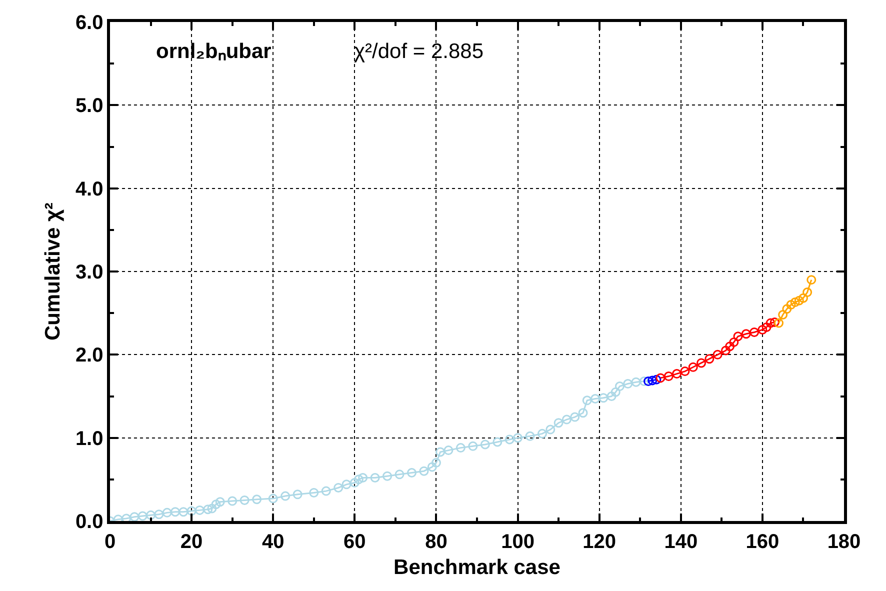 The image size is (886, 591). I want to click on y-tick-label: 3.0, so click(89, 273).